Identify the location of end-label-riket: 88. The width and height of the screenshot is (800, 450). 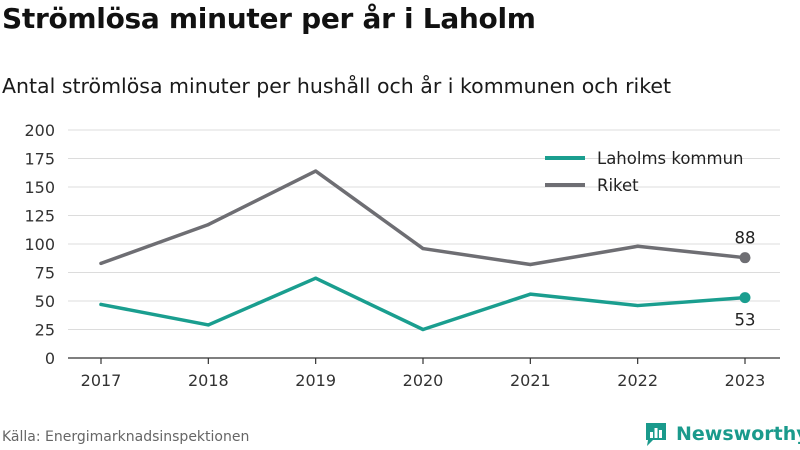
(745, 238).